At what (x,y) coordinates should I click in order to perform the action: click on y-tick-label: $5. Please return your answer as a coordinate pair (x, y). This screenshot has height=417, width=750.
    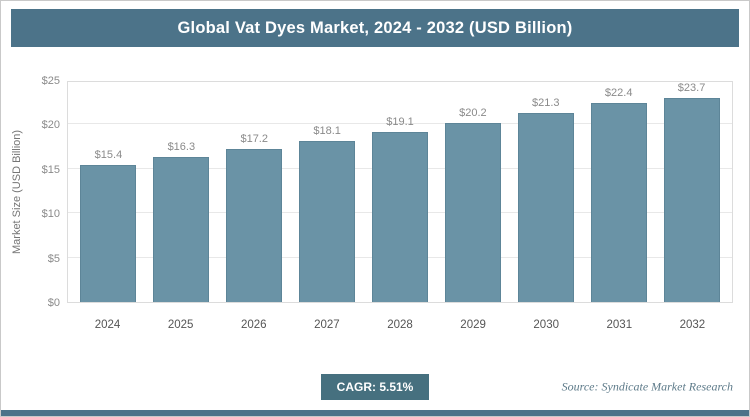
    Looking at the image, I should click on (53, 258).